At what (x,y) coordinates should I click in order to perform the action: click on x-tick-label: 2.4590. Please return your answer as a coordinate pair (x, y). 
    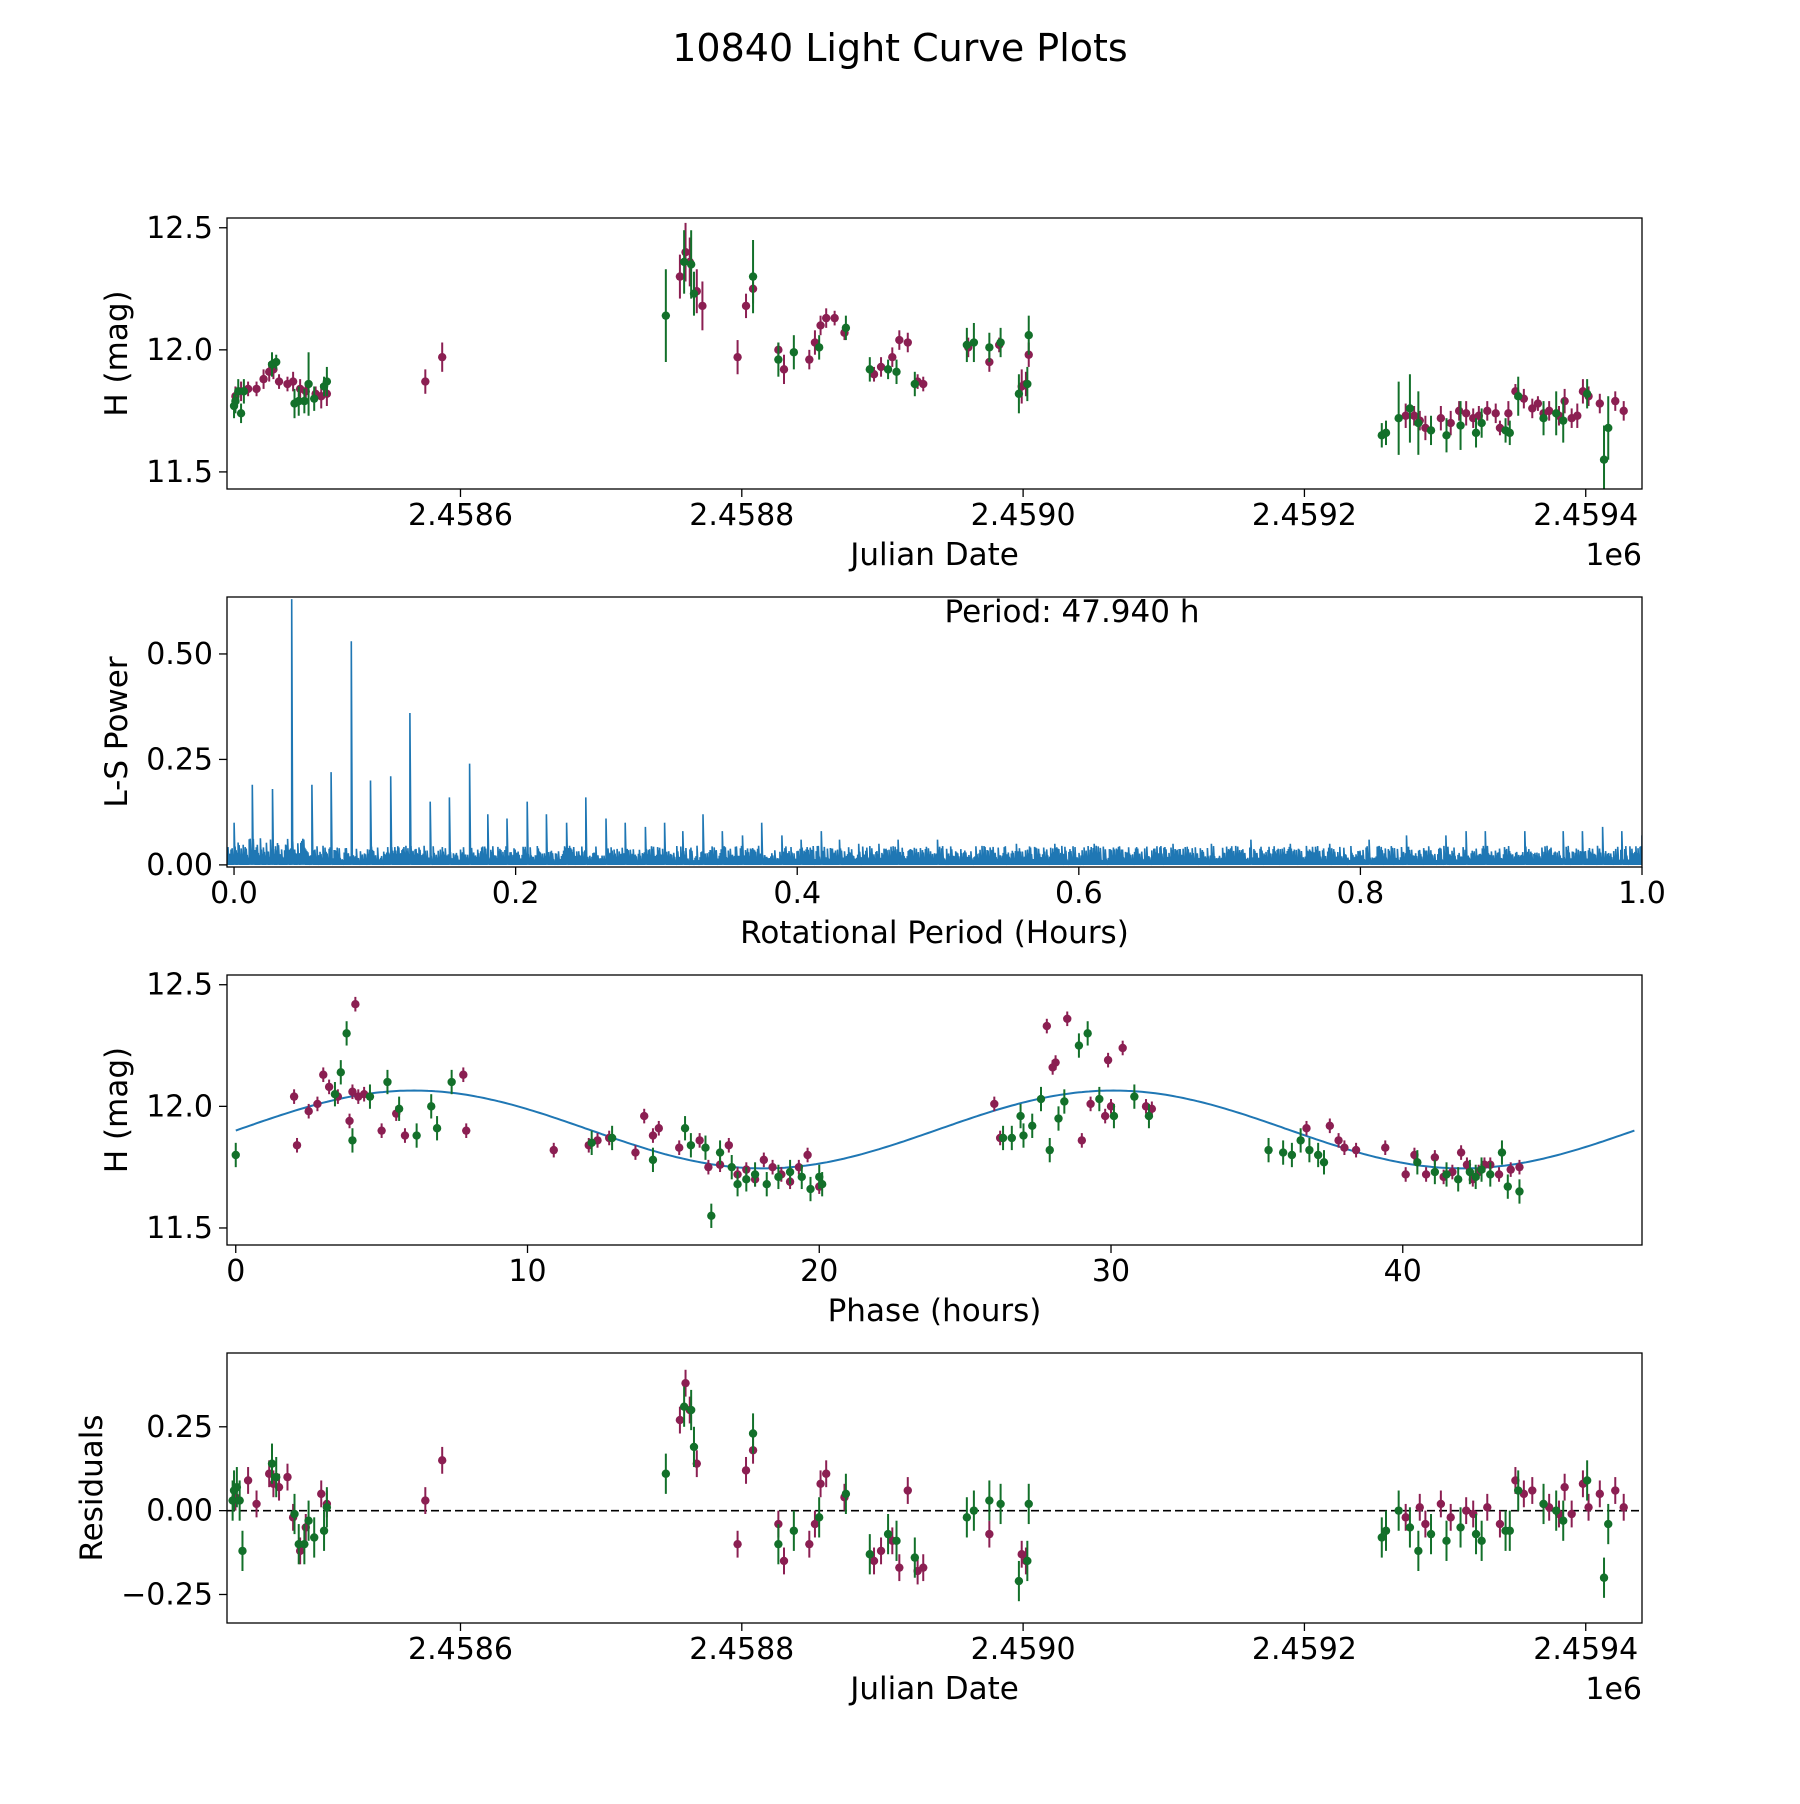
    Looking at the image, I should click on (1023, 1649).